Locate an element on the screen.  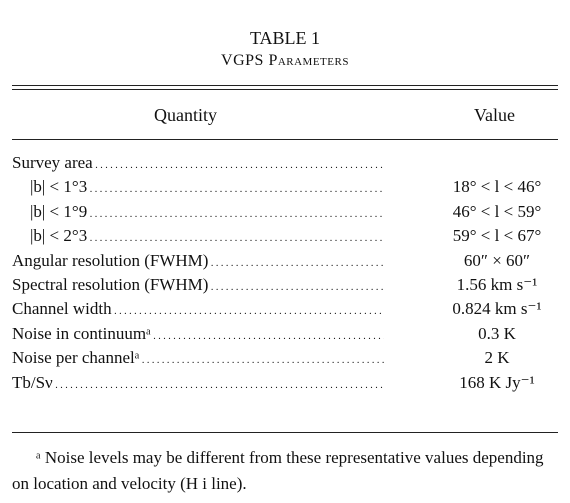
value-cell: 60″ × 60″ is located at coordinates (497, 260).